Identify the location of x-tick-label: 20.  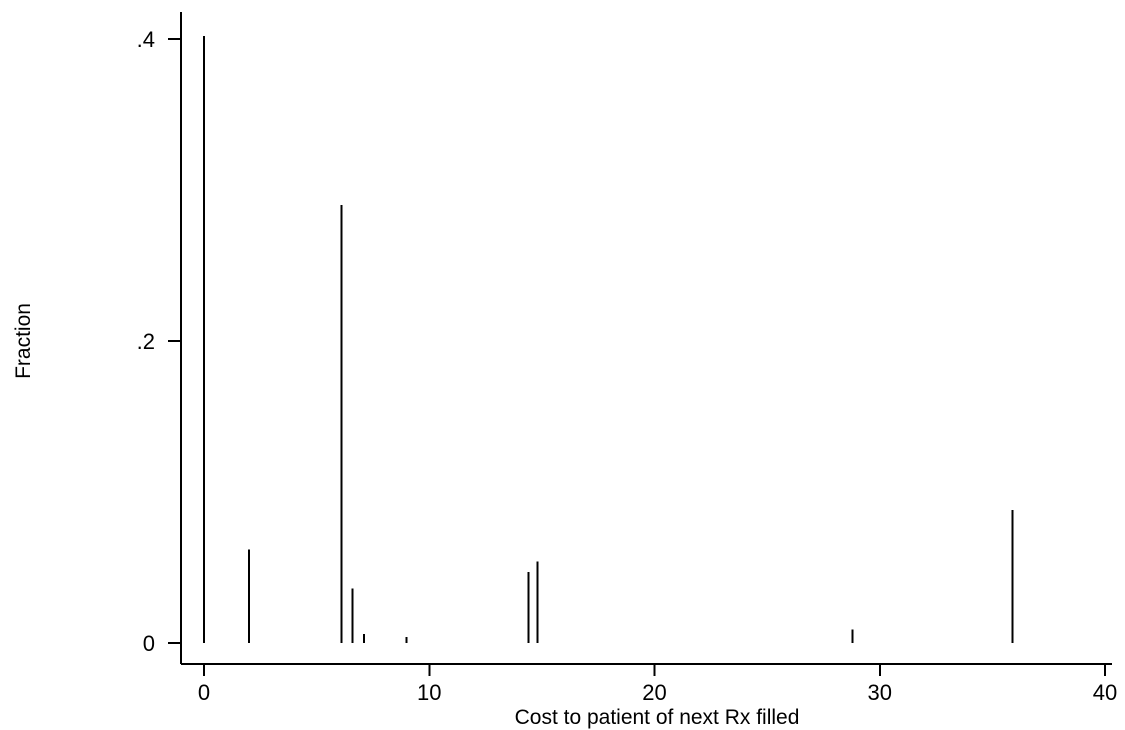
(654, 692).